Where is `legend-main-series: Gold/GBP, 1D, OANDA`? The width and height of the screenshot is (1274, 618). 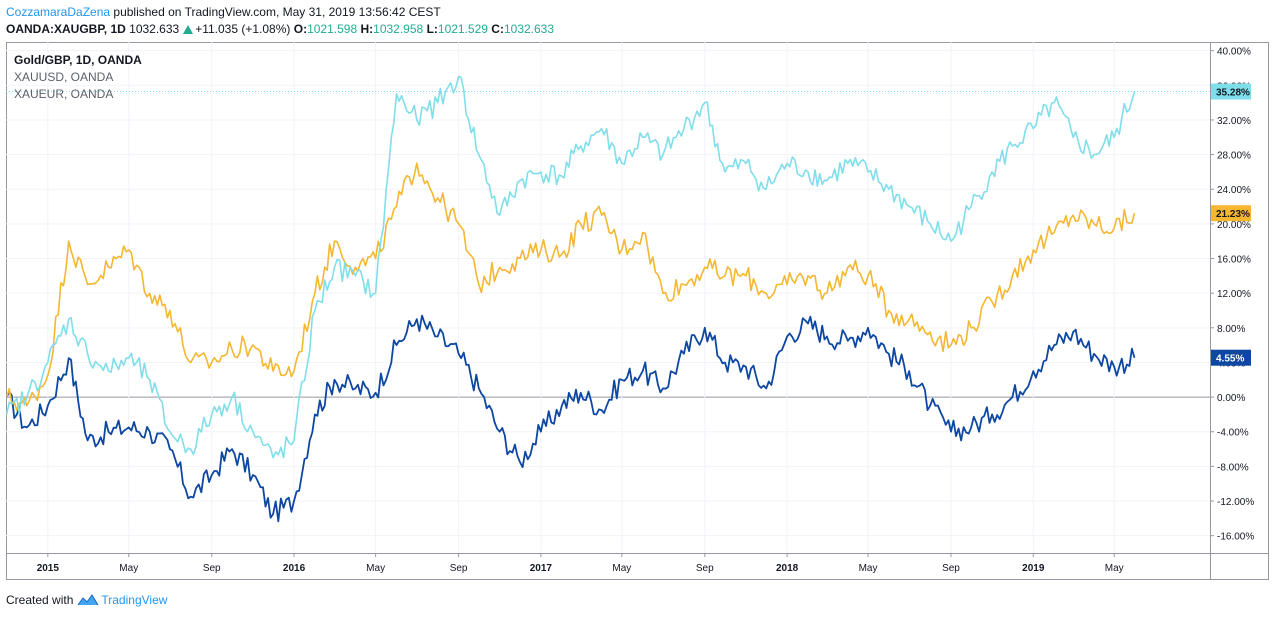
legend-main-series: Gold/GBP, 1D, OANDA is located at coordinates (78, 60).